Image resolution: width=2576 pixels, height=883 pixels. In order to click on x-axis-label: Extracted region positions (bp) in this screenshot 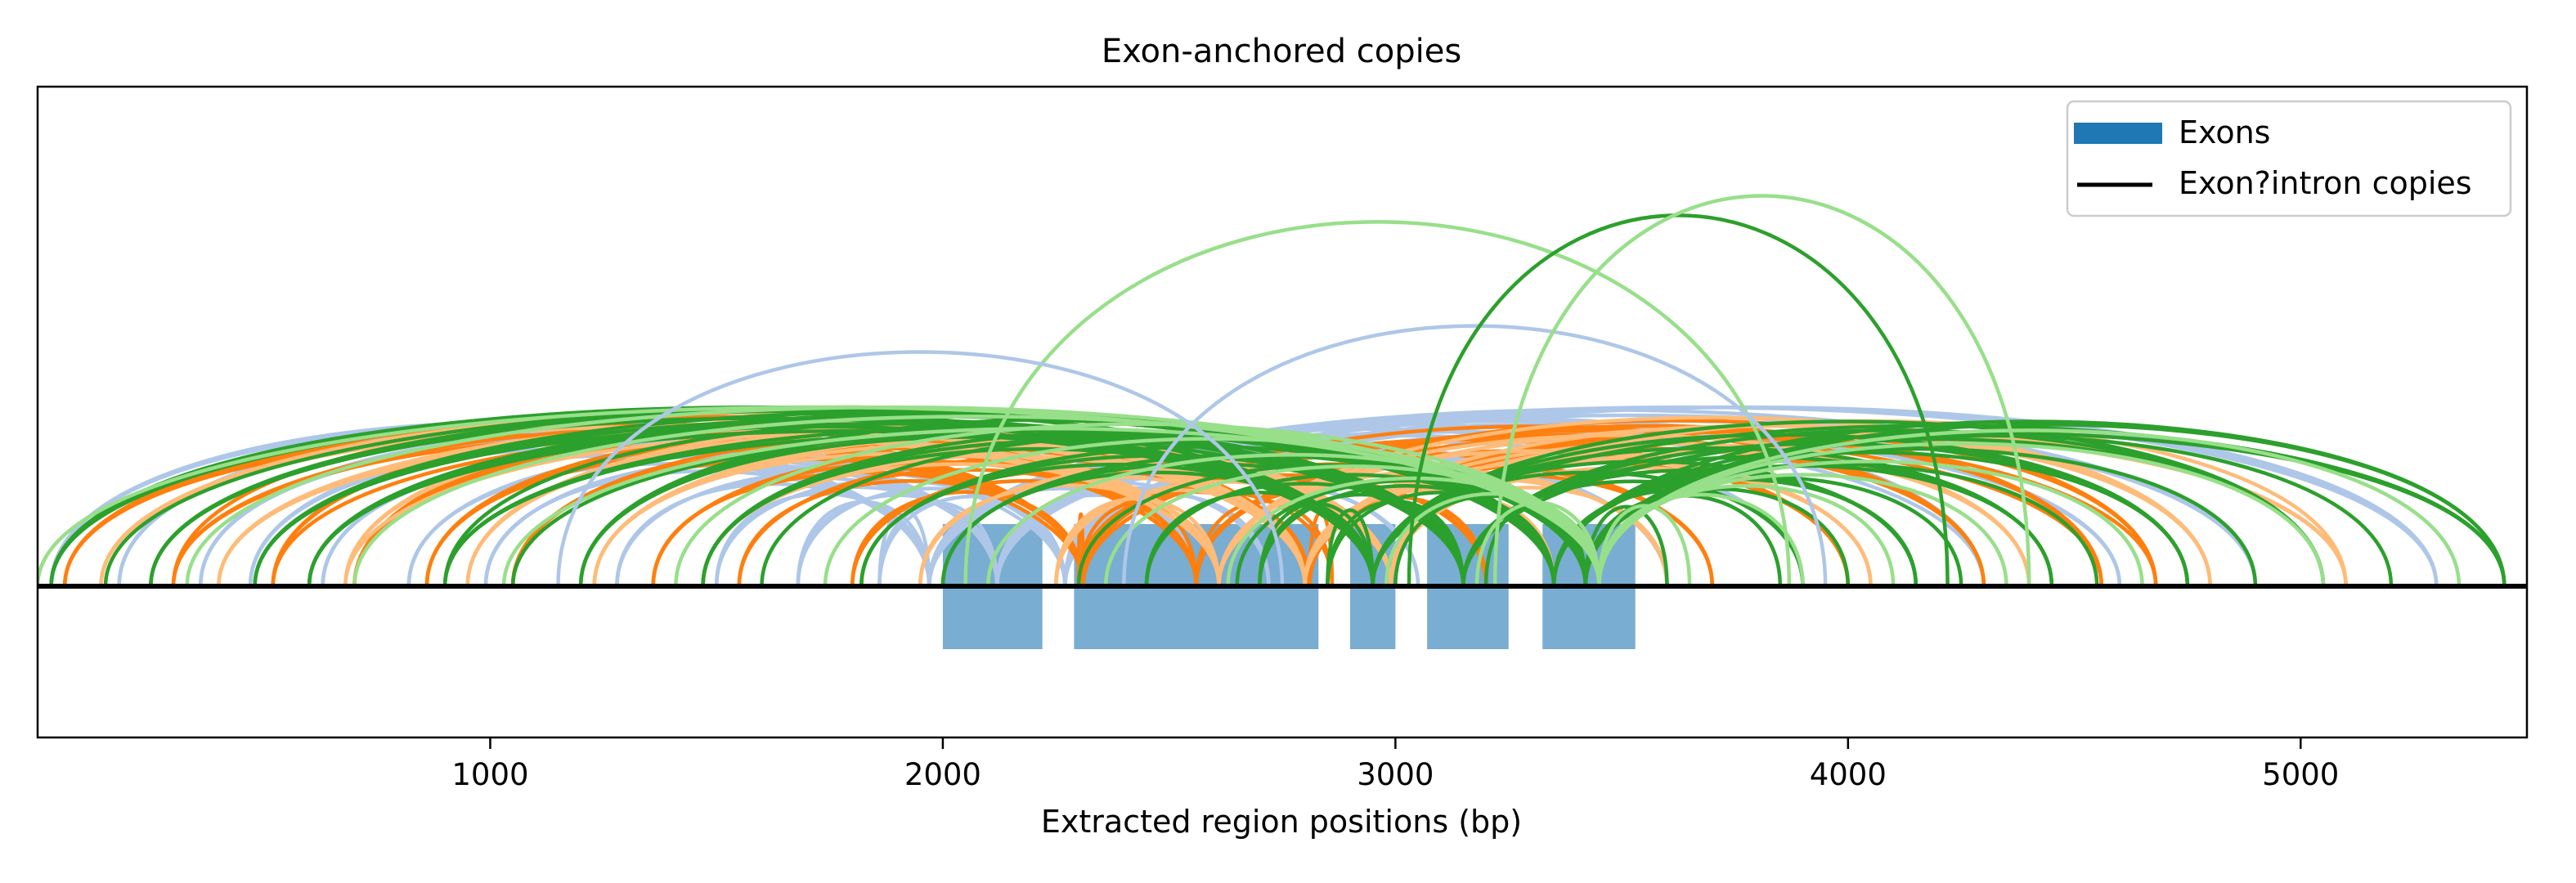, I will do `click(1281, 822)`.